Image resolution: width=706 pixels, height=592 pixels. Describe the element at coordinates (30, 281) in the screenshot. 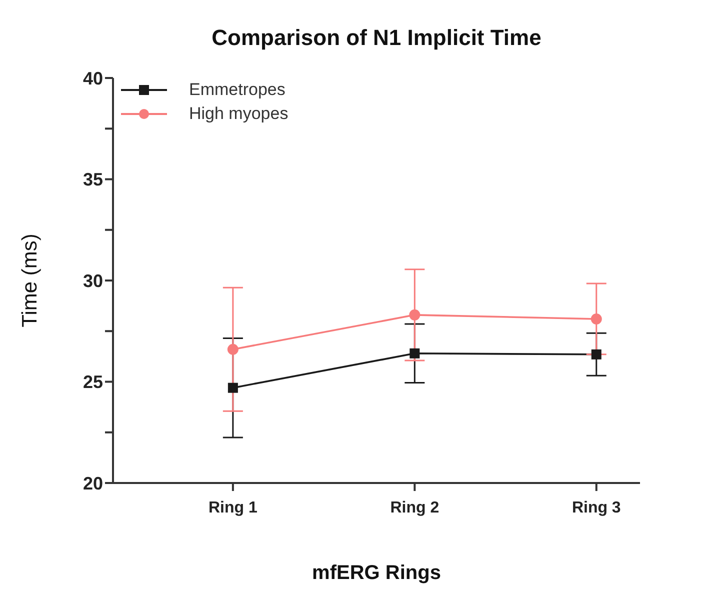

I see `y-axis-title: Time (ms)` at that location.